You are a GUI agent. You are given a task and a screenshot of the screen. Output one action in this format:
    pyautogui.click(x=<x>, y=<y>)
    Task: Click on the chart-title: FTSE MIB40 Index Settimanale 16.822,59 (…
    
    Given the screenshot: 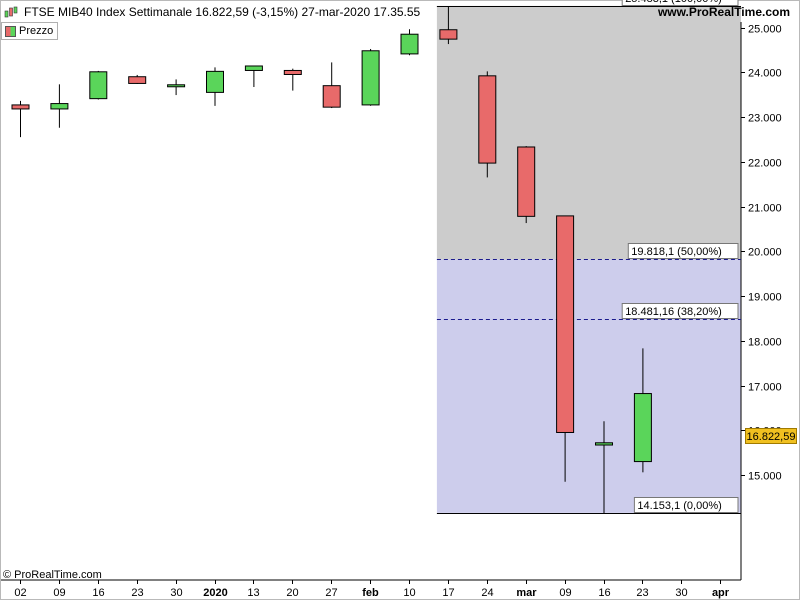 What is the action you would take?
    pyautogui.click(x=222, y=12)
    